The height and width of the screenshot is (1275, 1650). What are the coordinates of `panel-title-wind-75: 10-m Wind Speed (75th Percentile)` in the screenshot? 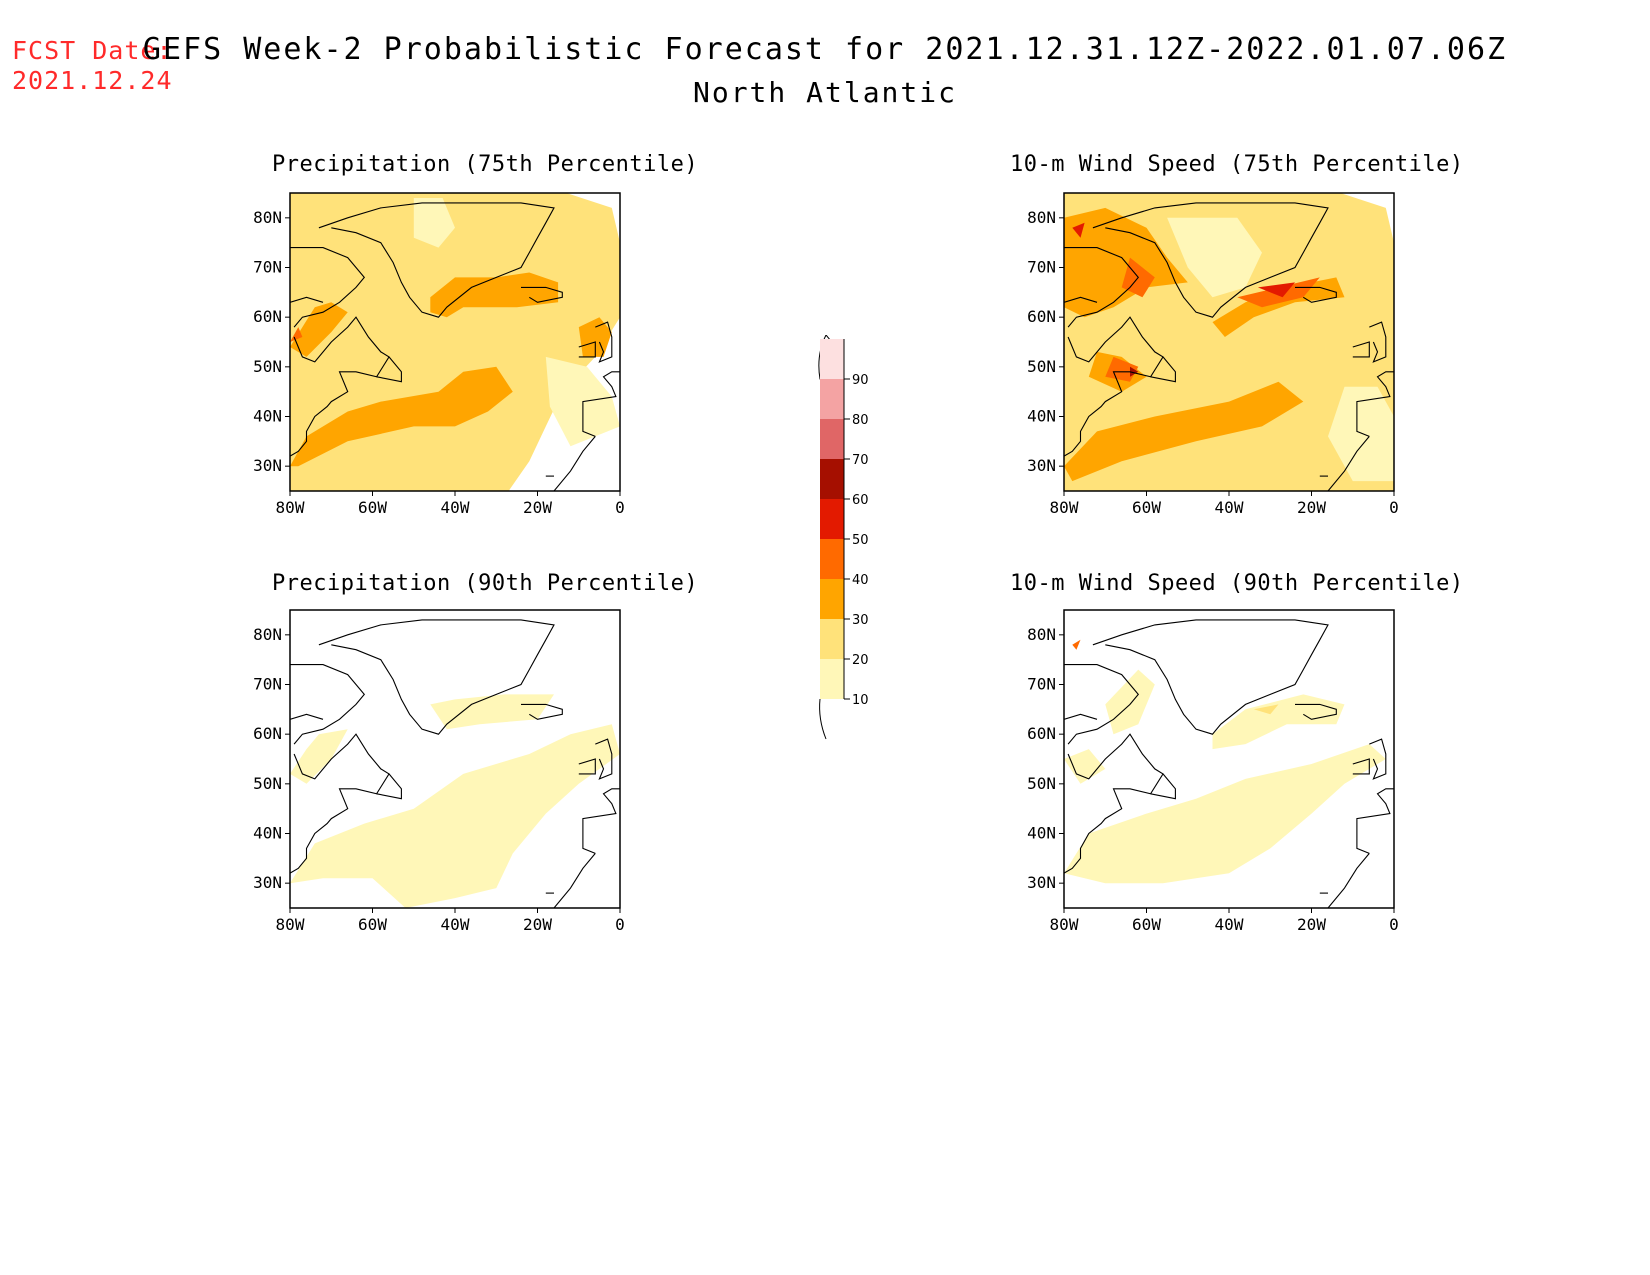 It's located at (1237, 164).